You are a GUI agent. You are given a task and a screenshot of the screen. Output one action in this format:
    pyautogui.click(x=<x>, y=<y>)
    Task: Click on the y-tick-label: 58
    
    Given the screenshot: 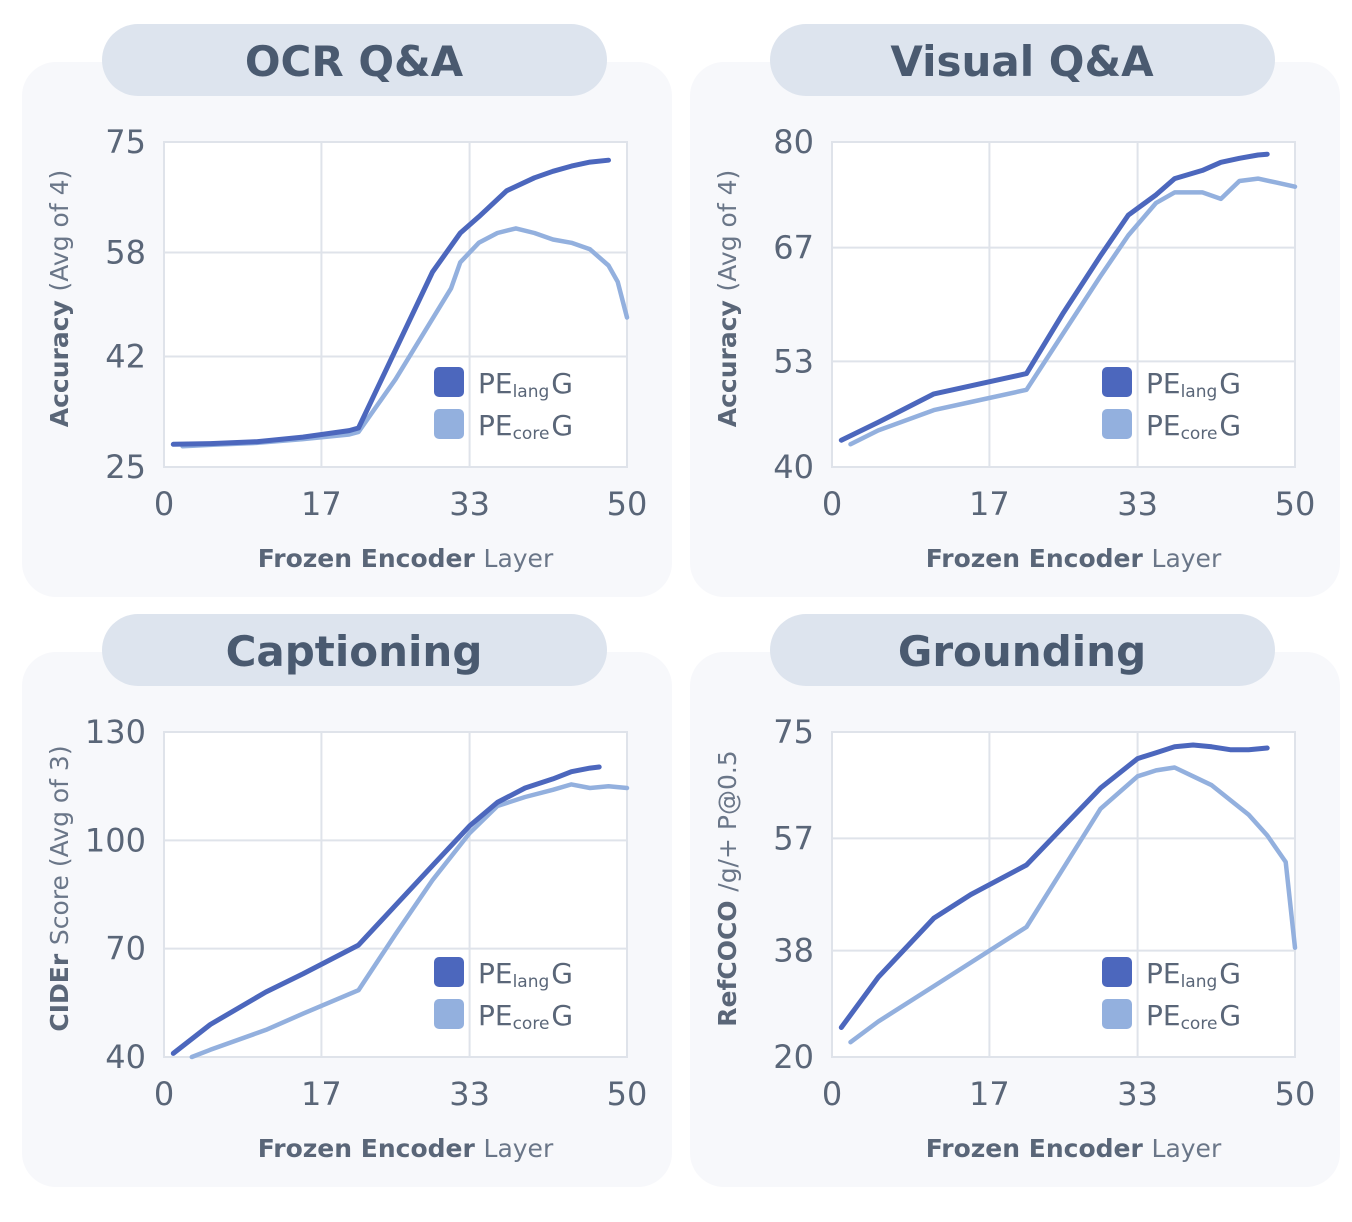 What is the action you would take?
    pyautogui.click(x=125, y=253)
    